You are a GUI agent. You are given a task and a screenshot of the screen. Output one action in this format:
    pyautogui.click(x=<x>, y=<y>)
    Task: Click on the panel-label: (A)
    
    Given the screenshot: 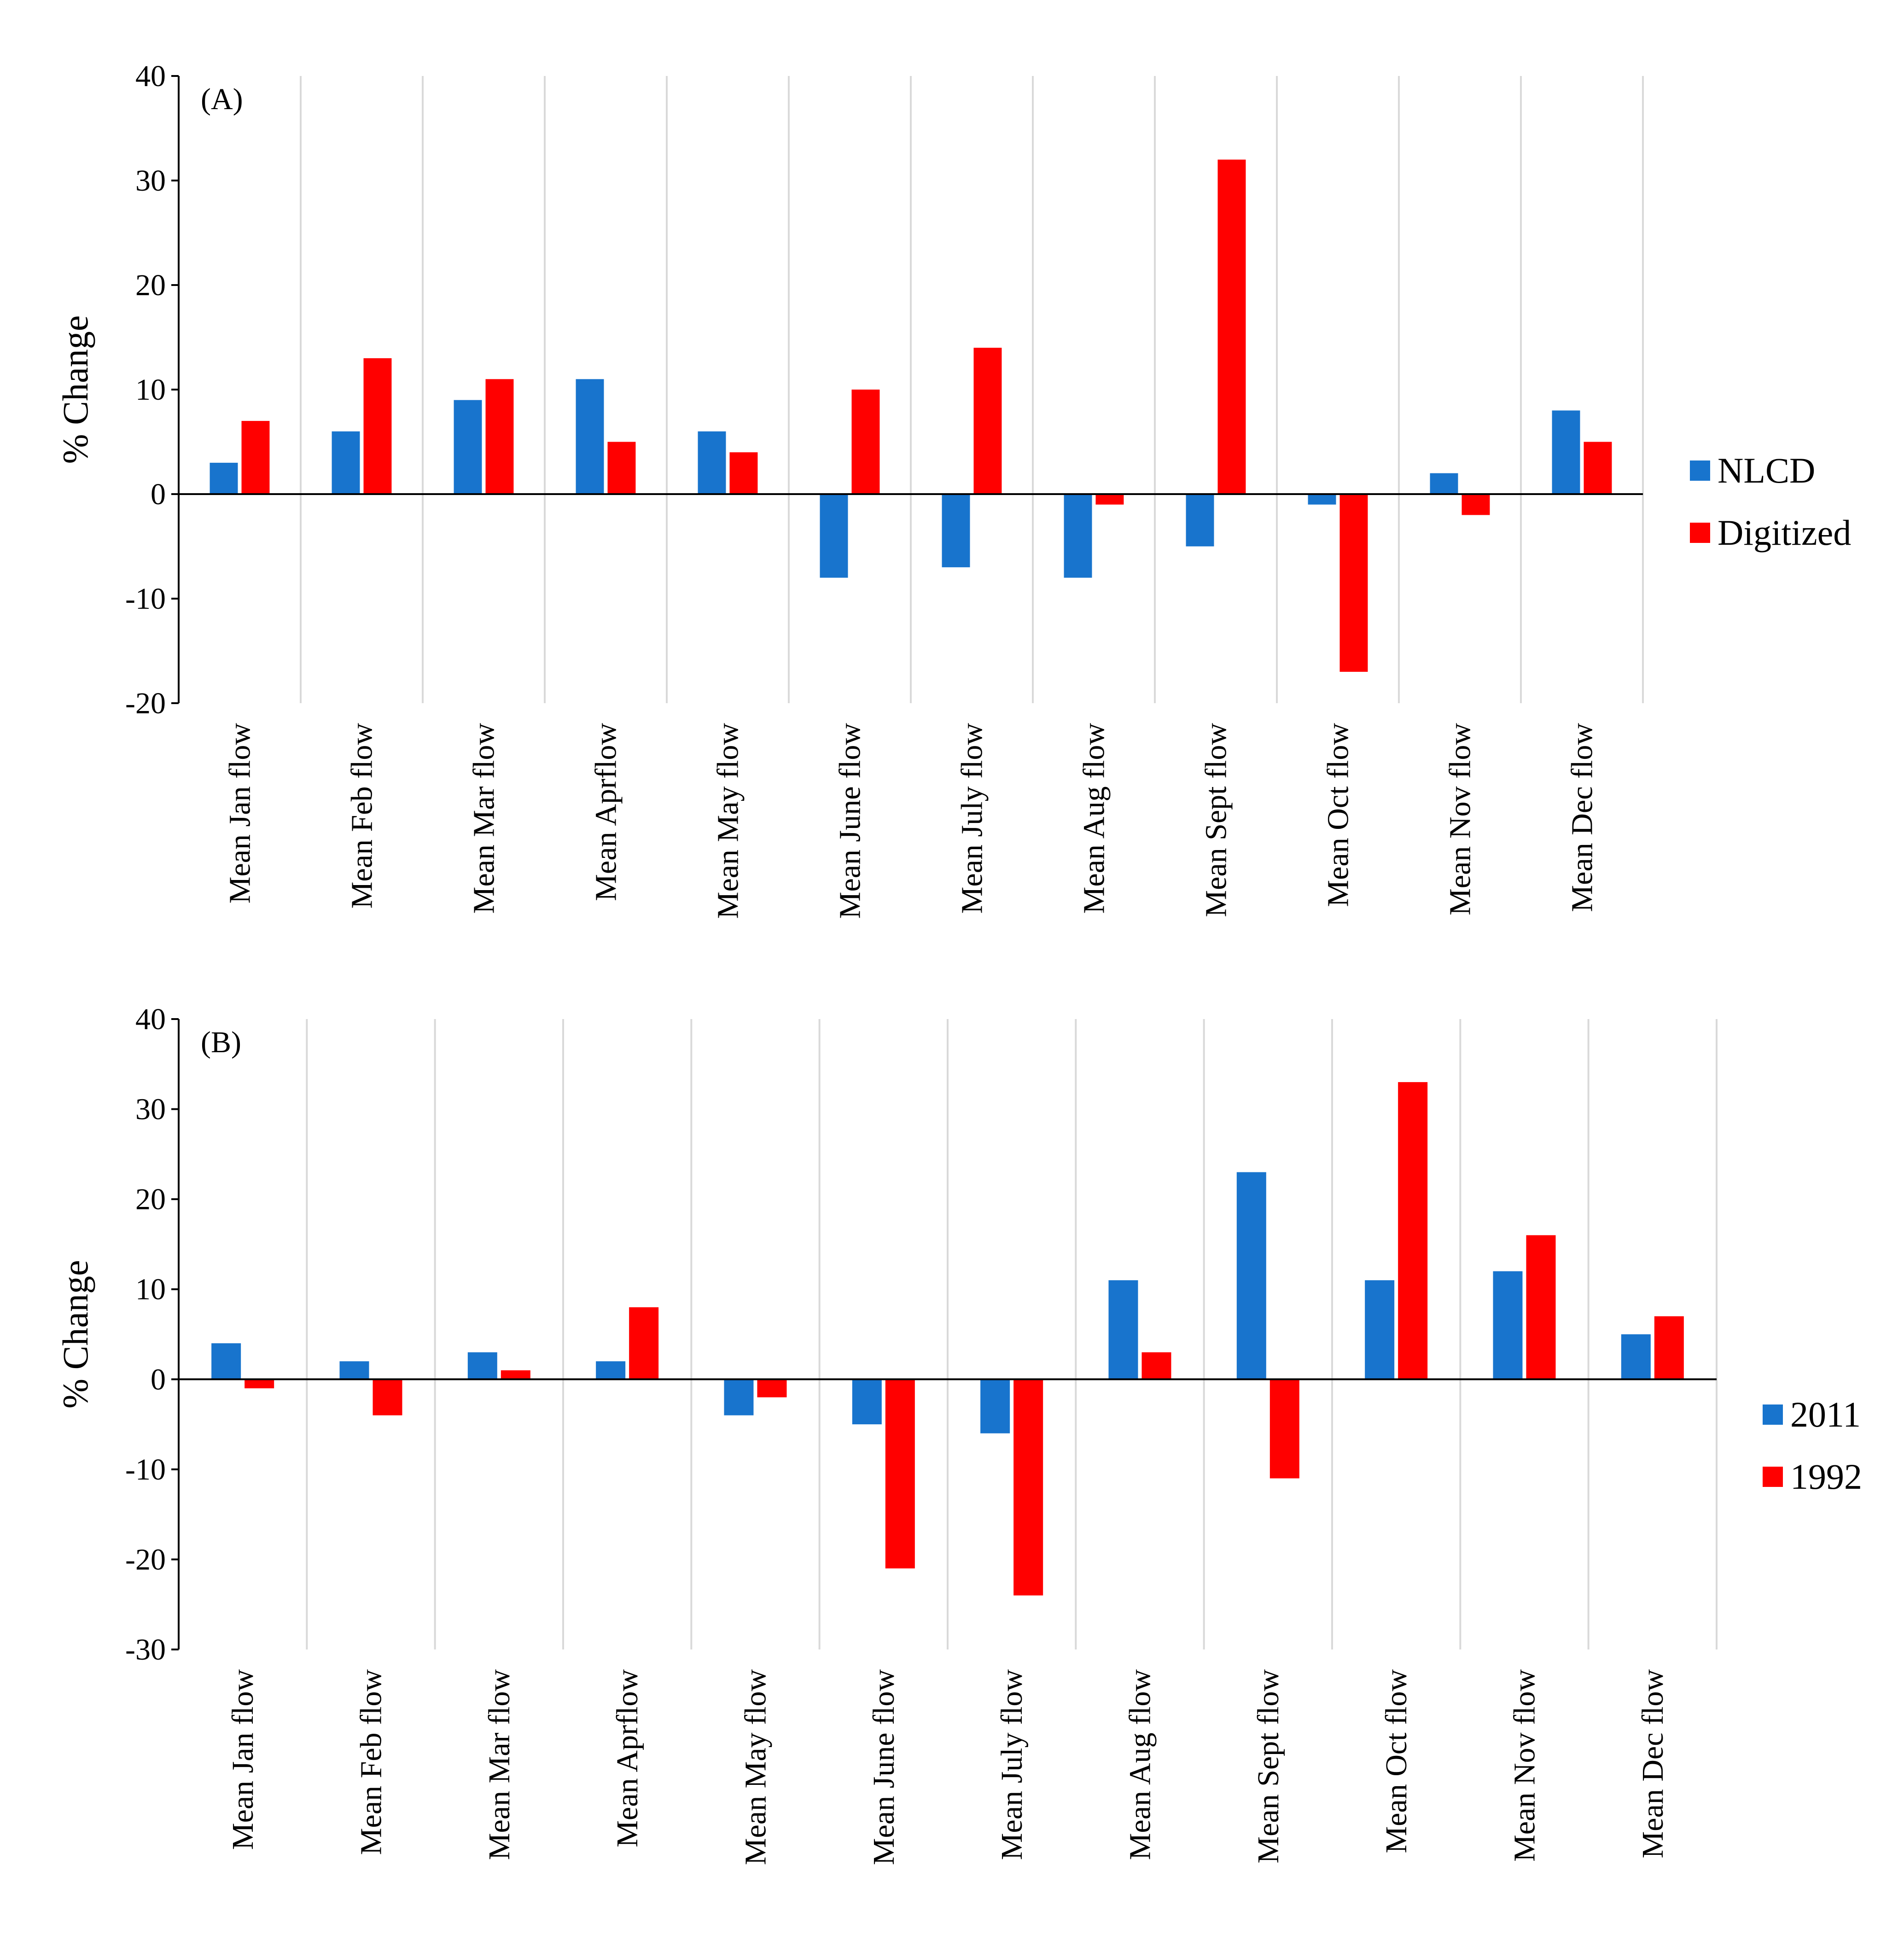 What is the action you would take?
    pyautogui.click(x=222, y=99)
    